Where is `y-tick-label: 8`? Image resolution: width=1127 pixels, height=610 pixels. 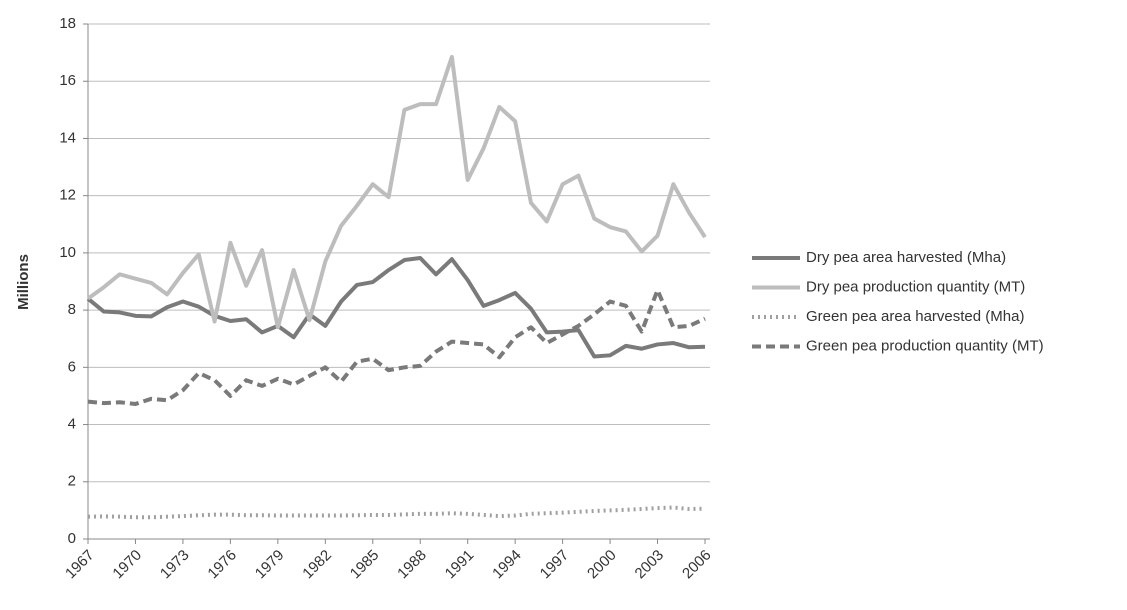 y-tick-label: 8 is located at coordinates (72, 309).